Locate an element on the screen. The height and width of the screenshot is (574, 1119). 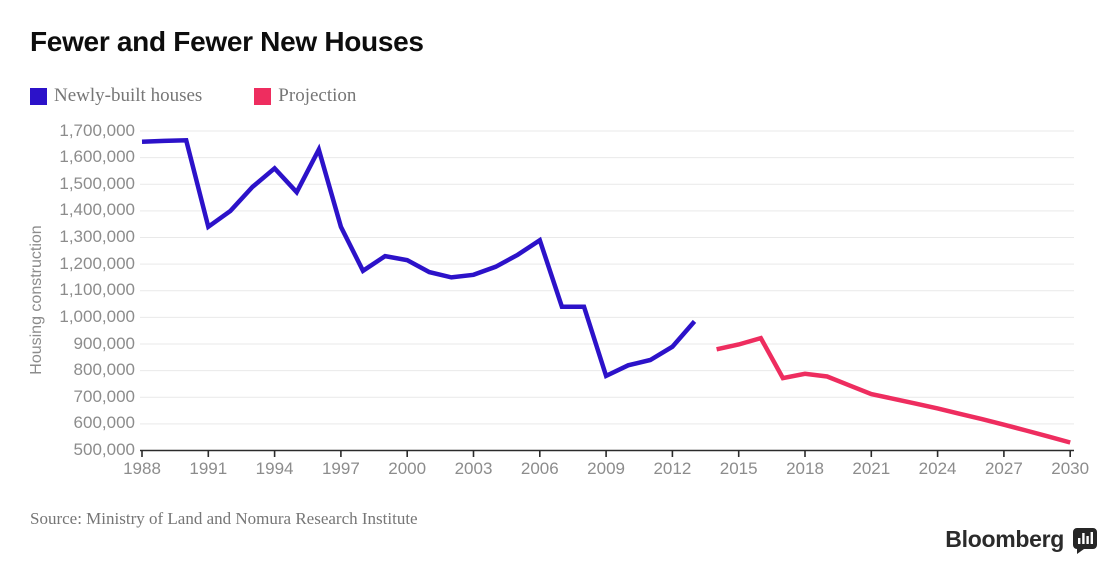
x-tick-label: 2000 is located at coordinates (407, 468).